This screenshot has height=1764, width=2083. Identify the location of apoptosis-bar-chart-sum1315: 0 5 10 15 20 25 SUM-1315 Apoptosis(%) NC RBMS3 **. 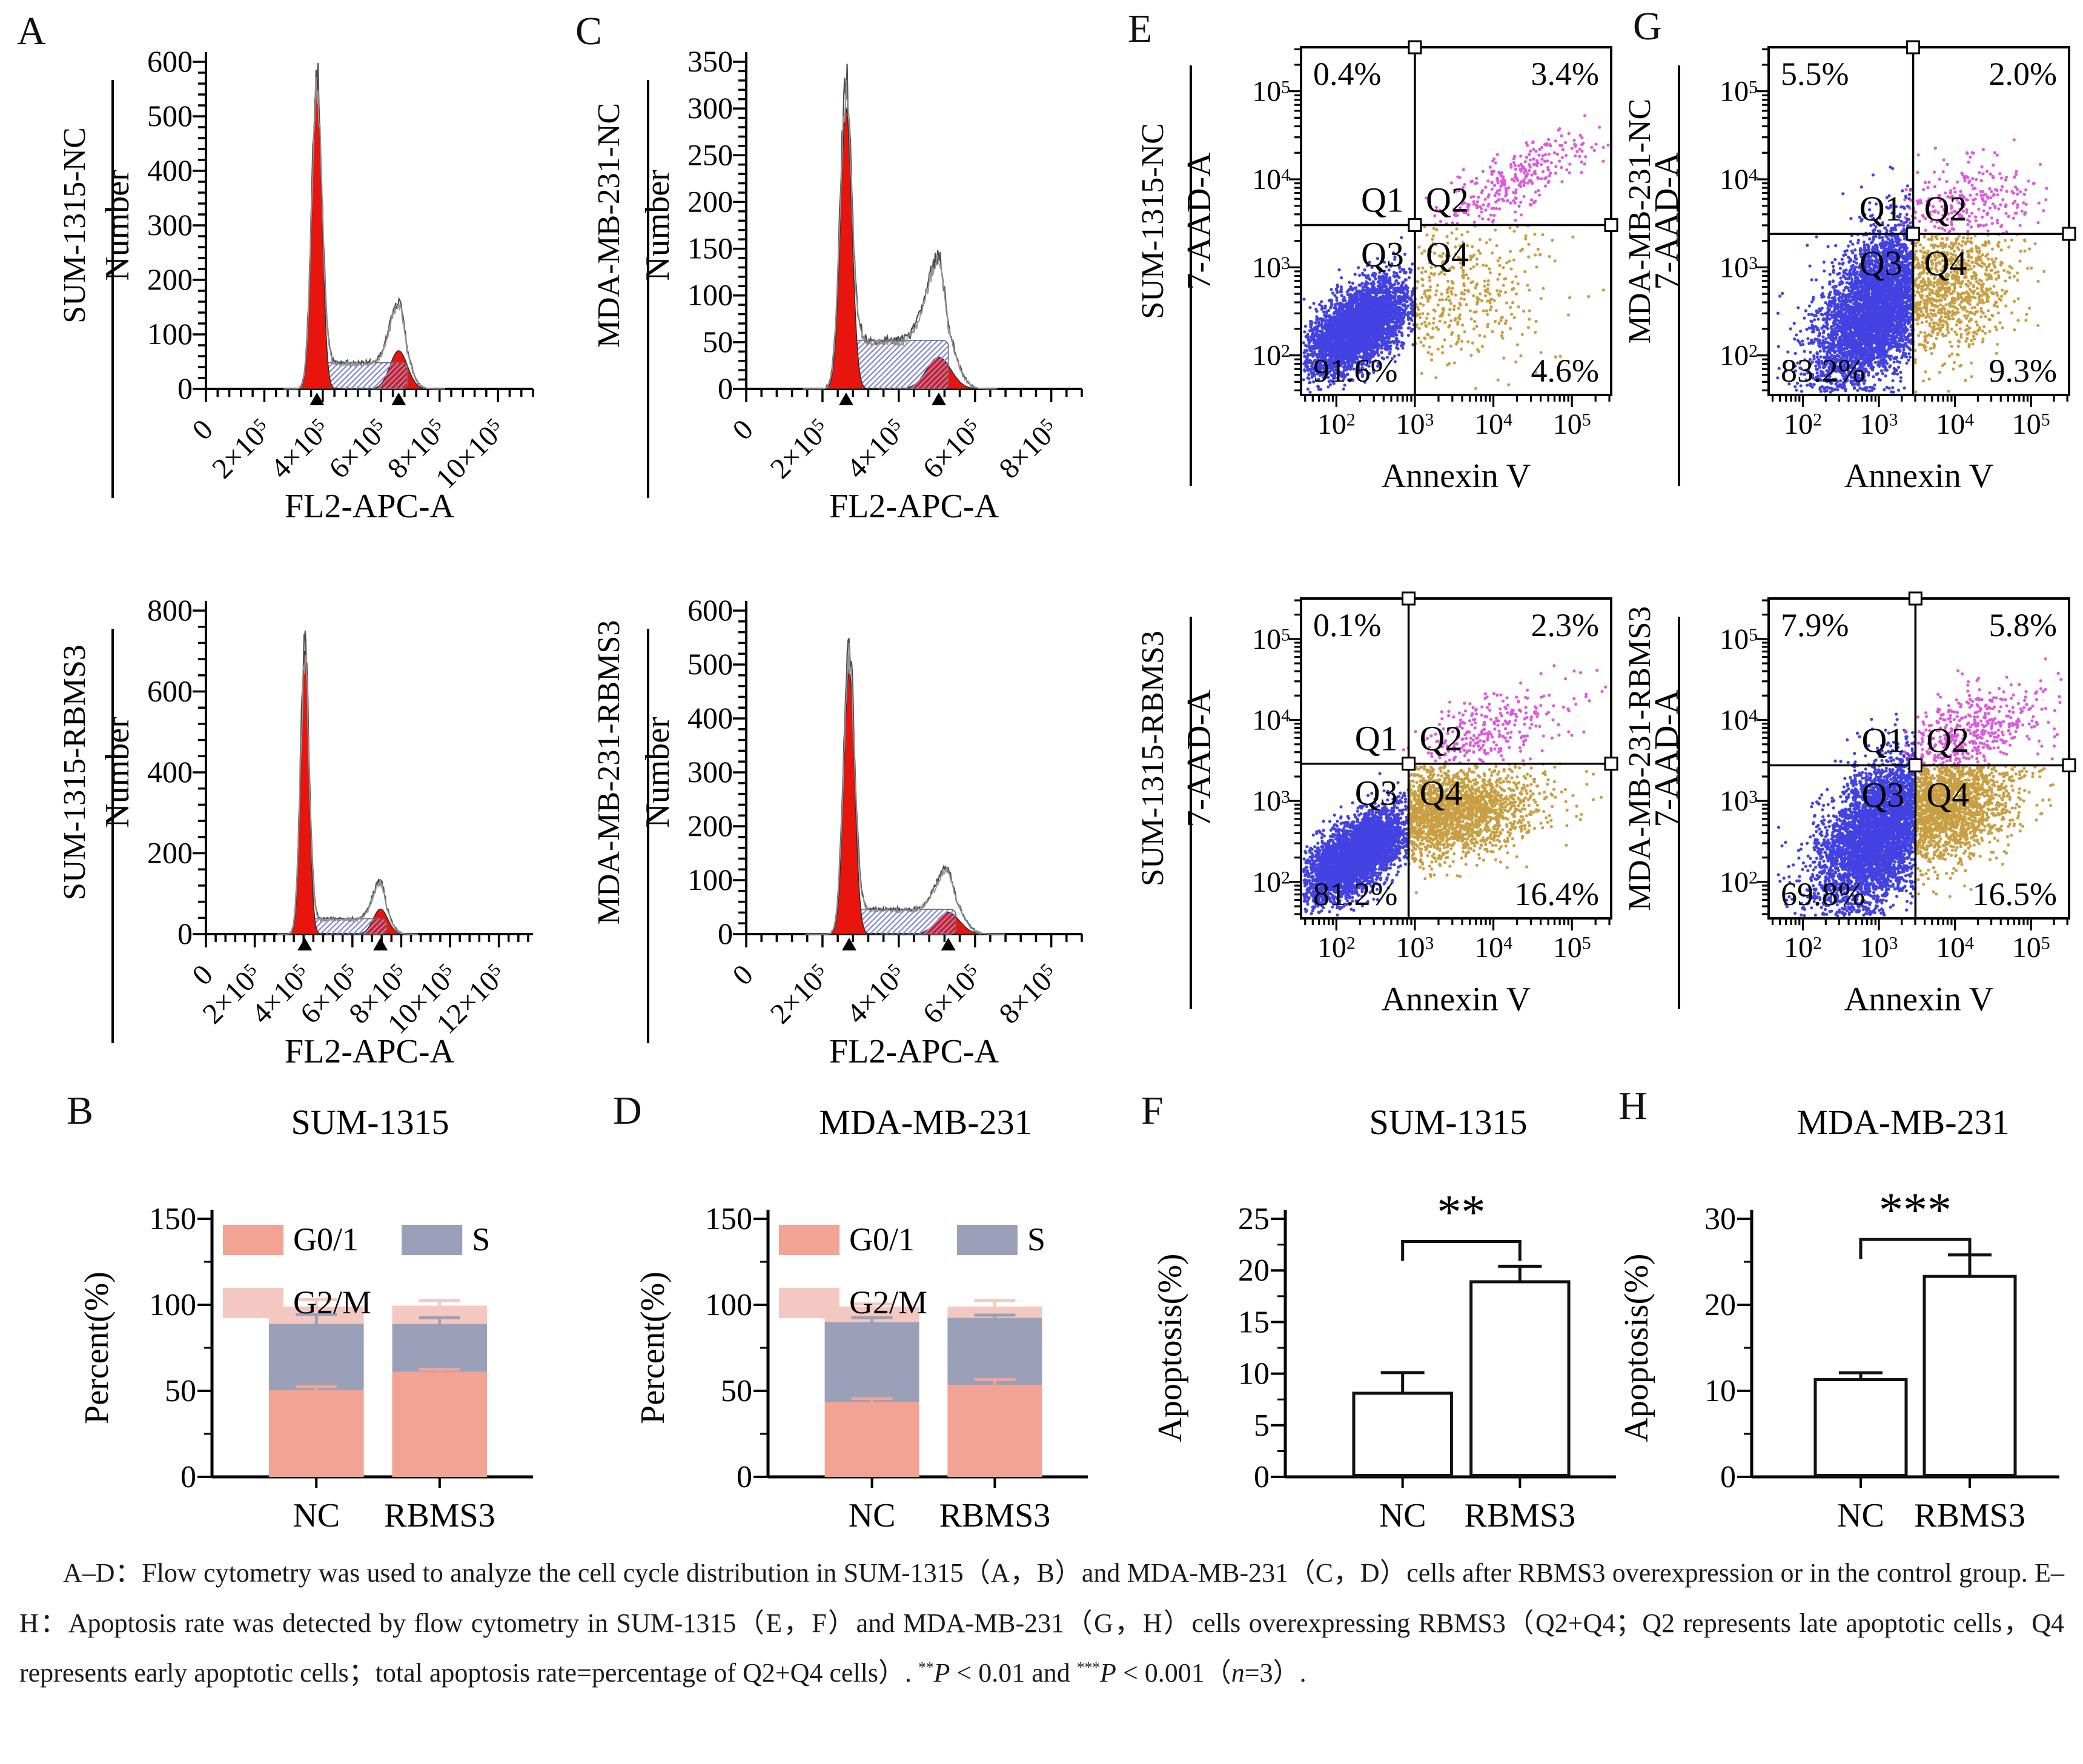
(1384, 1318).